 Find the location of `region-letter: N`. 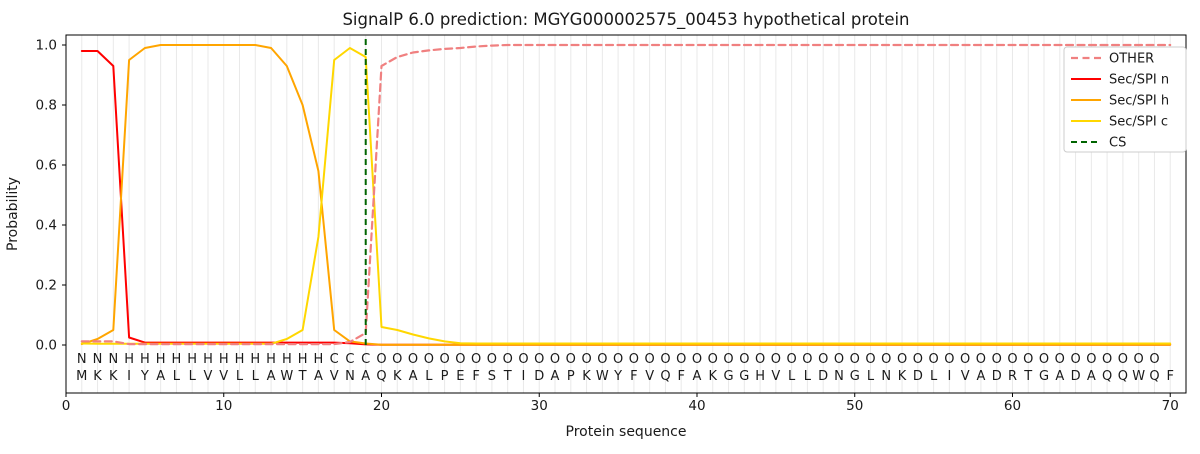

region-letter: N is located at coordinates (82, 359).